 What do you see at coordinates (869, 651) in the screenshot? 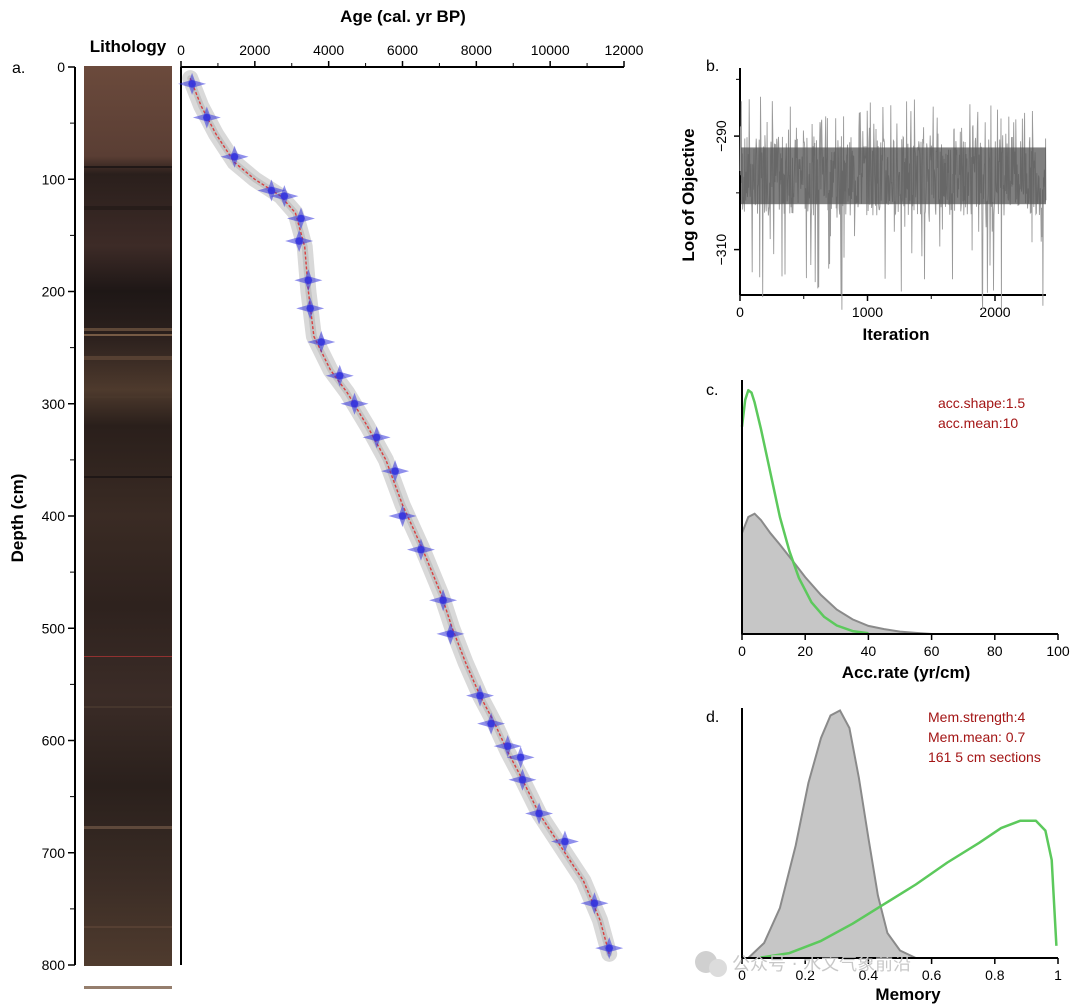
I see `density-x-tick-label: 40` at bounding box center [869, 651].